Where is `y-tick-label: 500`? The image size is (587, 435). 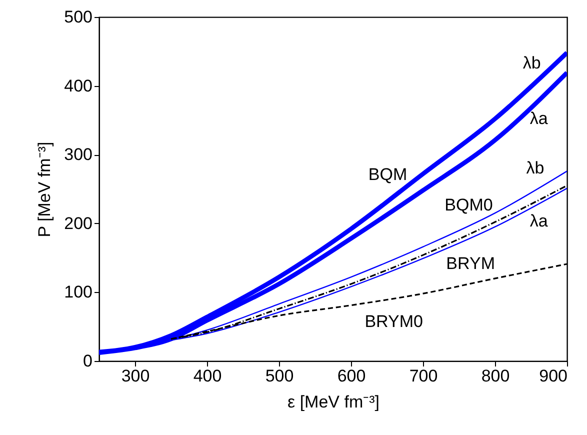
y-tick-label: 500 is located at coordinates (78, 17).